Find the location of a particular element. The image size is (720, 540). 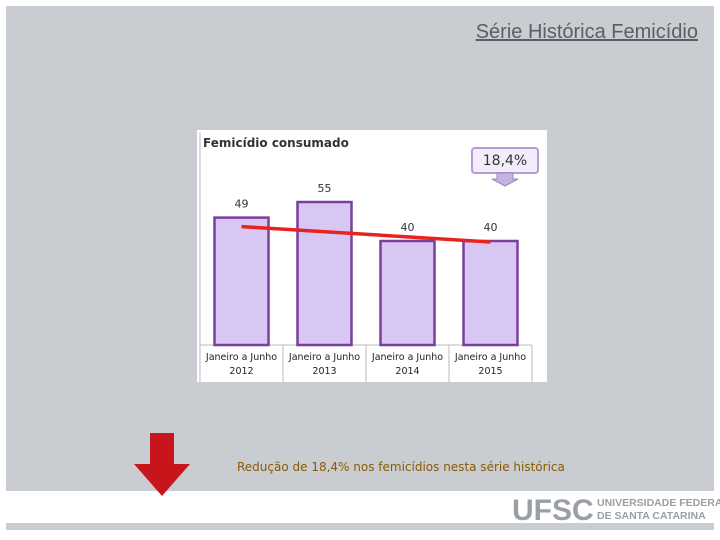

x-tick-label: Janeiro a Junho 2015 is located at coordinates (490, 364).